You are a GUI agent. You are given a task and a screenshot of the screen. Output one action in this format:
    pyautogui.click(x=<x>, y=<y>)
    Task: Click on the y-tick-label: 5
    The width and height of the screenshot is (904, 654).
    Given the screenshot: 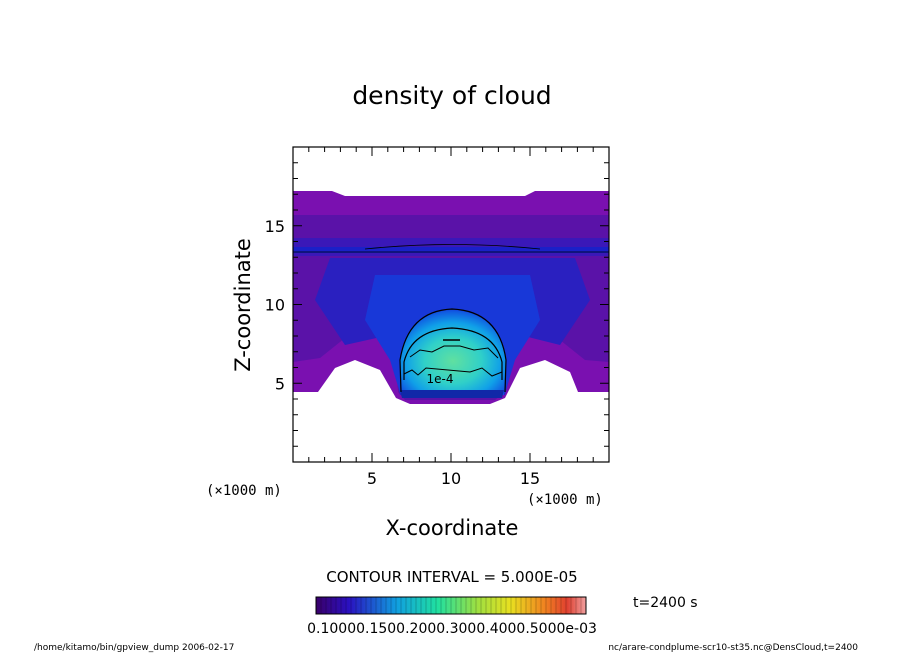 What is the action you would take?
    pyautogui.click(x=280, y=383)
    